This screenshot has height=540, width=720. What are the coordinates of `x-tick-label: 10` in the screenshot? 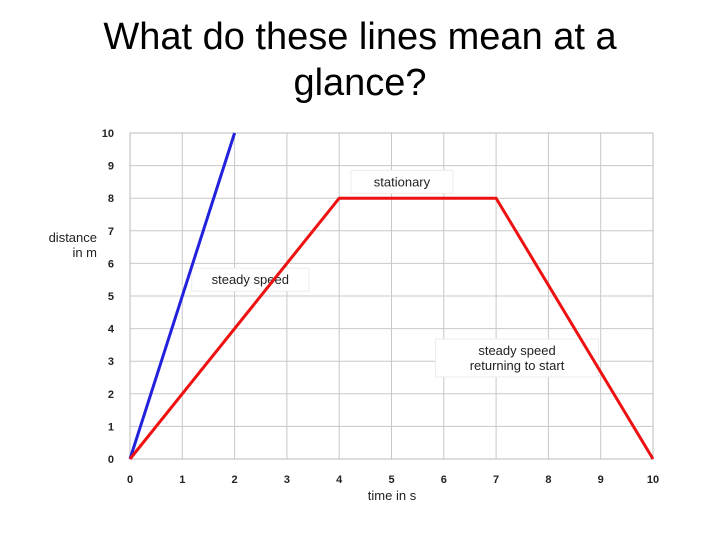 It's located at (653, 480).